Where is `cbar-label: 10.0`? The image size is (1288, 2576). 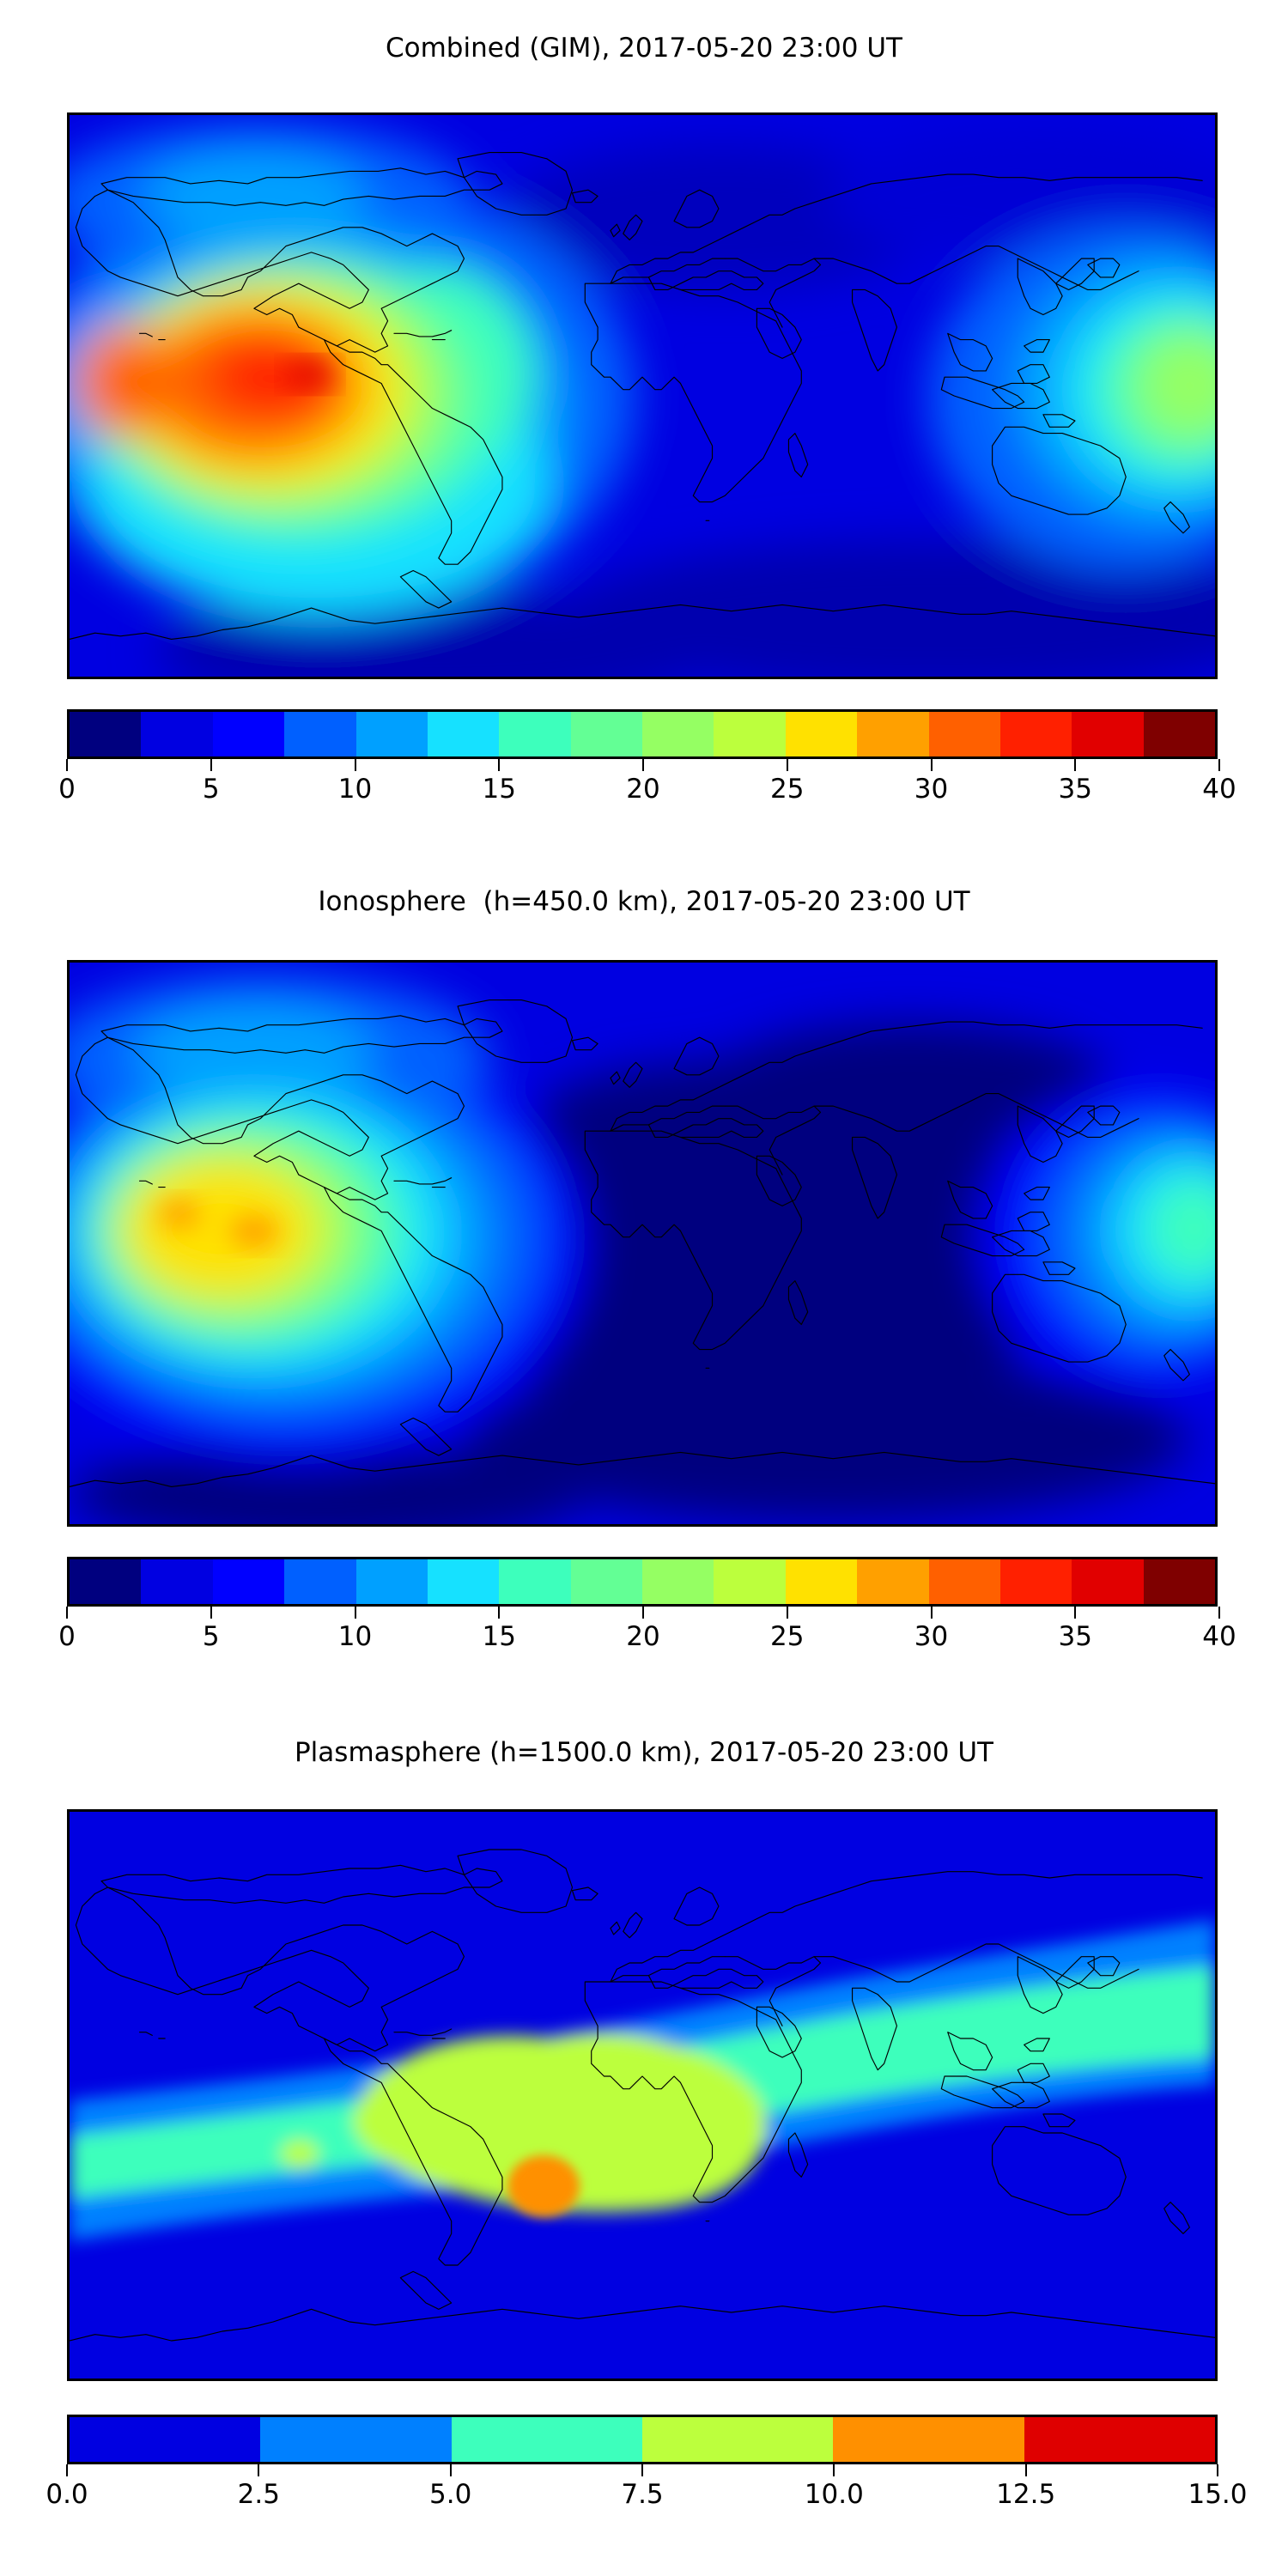 cbar-label: 10.0 is located at coordinates (834, 2494).